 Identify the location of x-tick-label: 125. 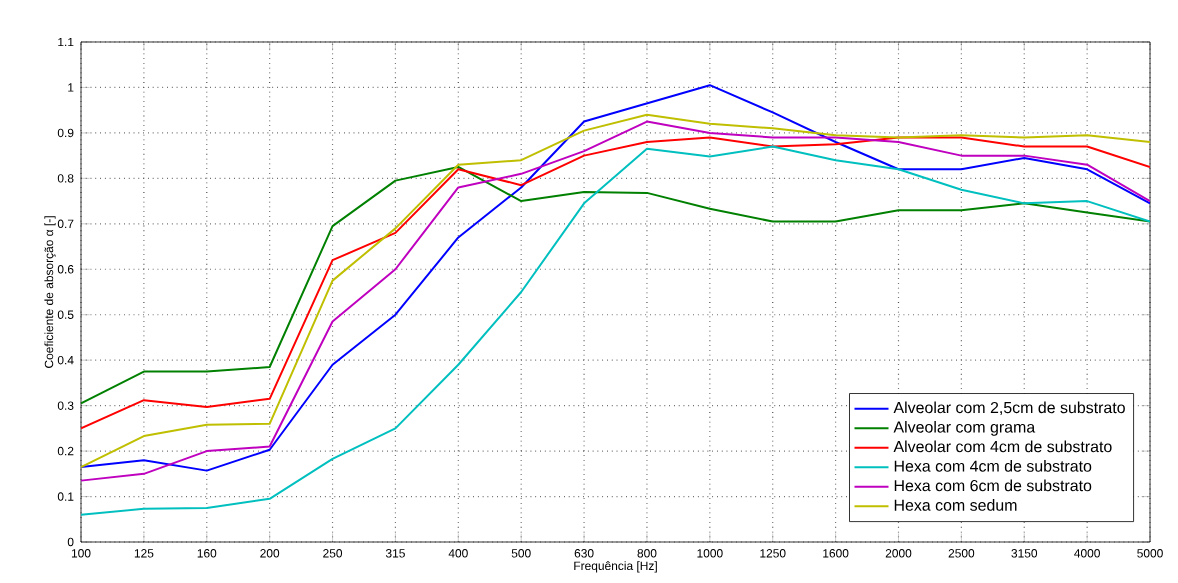
(144, 553).